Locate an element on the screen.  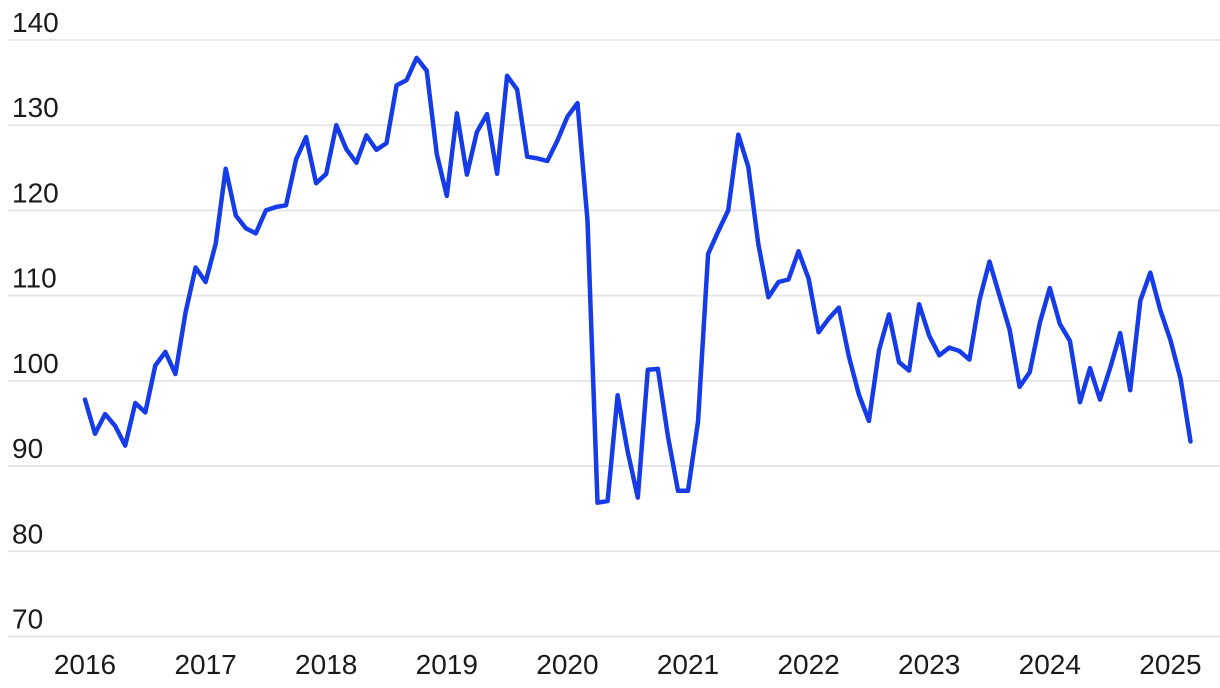
x-axis-label-2018: 2018 is located at coordinates (326, 664).